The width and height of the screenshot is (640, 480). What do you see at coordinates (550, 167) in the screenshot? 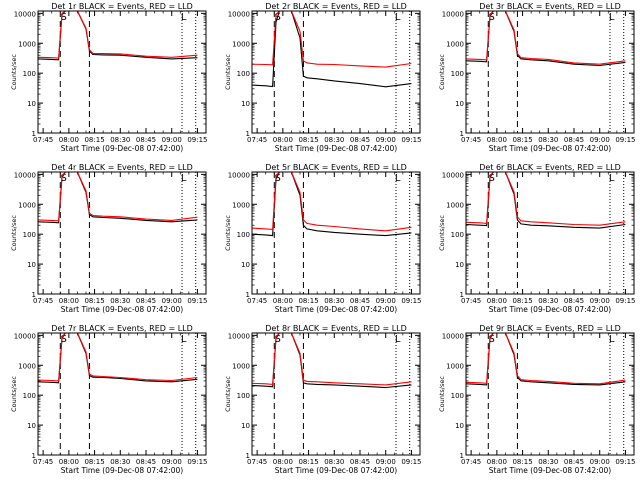
I see `chart-title: Det 6r BLACK = Events, RED = LLD` at bounding box center [550, 167].